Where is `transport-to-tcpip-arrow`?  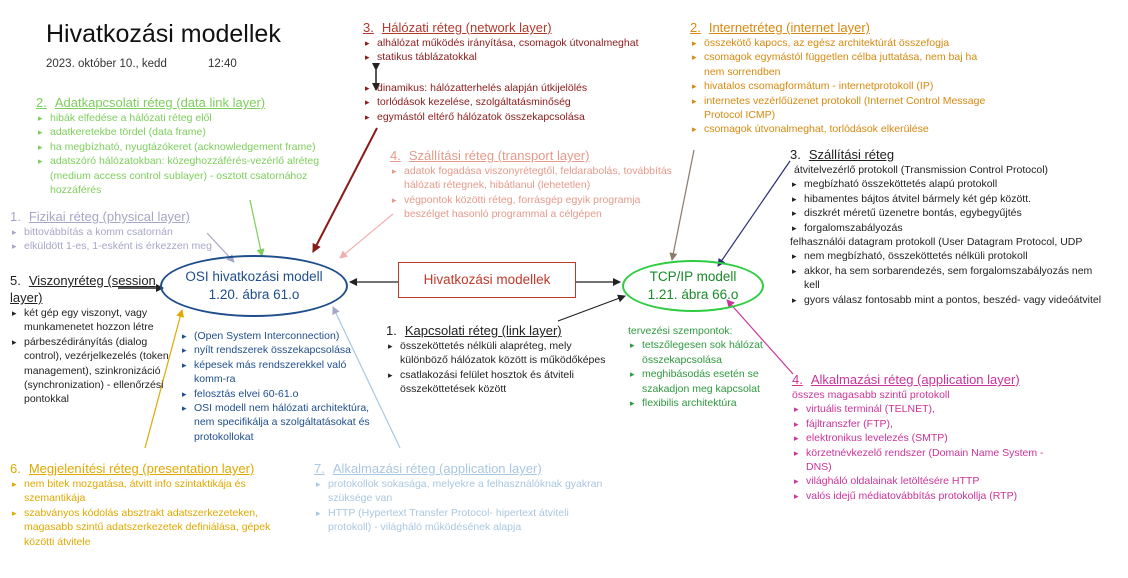
transport-to-tcpip-arrow is located at coordinates (754, 213).